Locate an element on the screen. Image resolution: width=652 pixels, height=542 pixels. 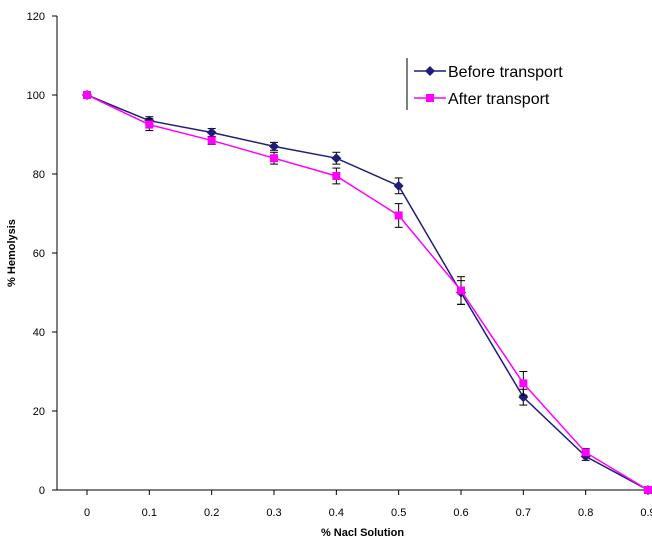
y-tick-label: 120 is located at coordinates (36, 17).